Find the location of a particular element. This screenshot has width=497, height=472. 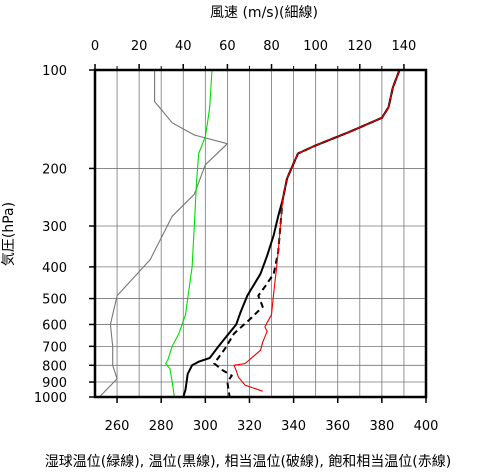

top-axis-title: 風速 (m/s)(細線) is located at coordinates (264, 13).